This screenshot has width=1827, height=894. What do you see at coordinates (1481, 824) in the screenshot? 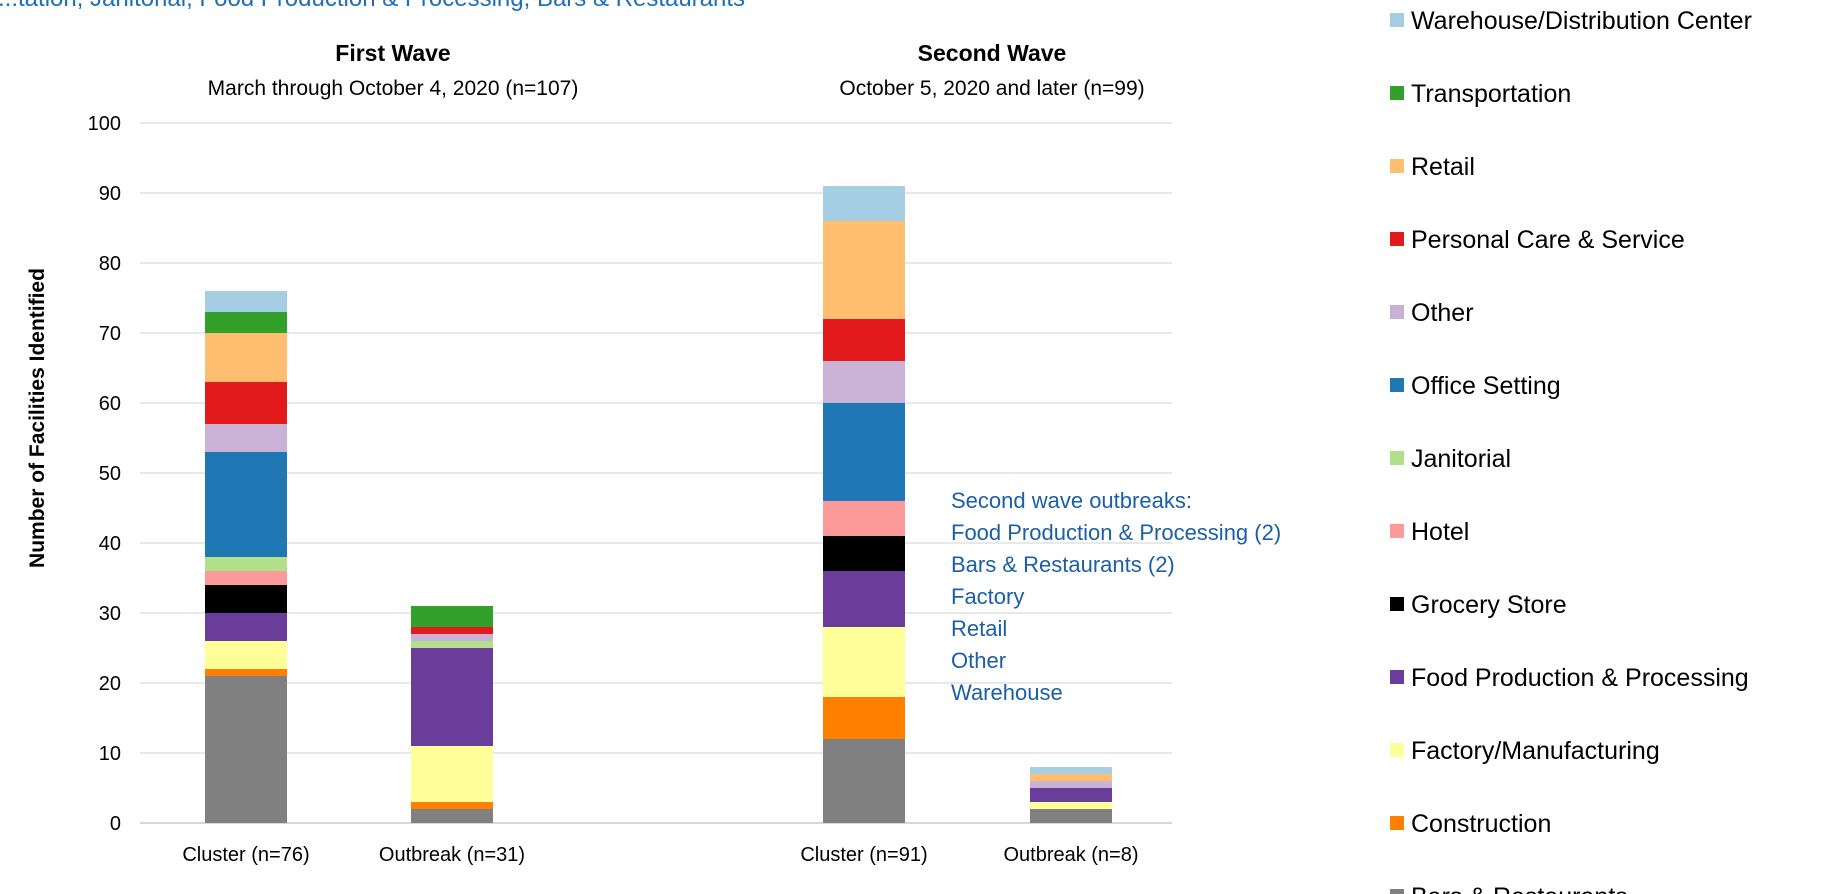
I see `legend-label: Construction` at bounding box center [1481, 824].